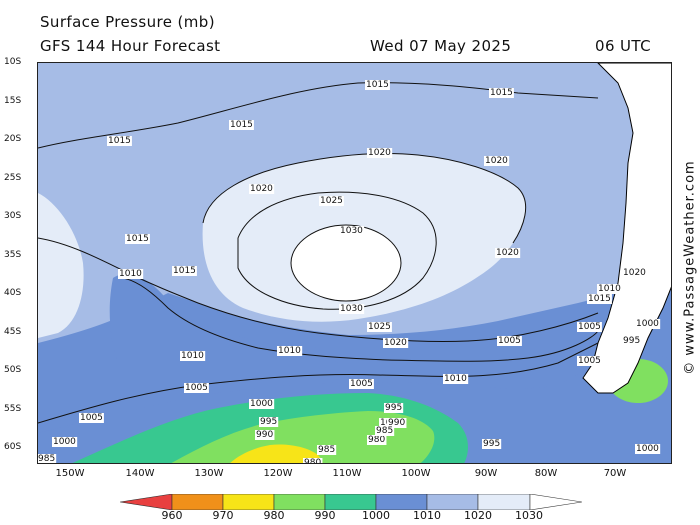 The image size is (700, 525). I want to click on forecast-date: Wed 07 May 2025, so click(441, 46).